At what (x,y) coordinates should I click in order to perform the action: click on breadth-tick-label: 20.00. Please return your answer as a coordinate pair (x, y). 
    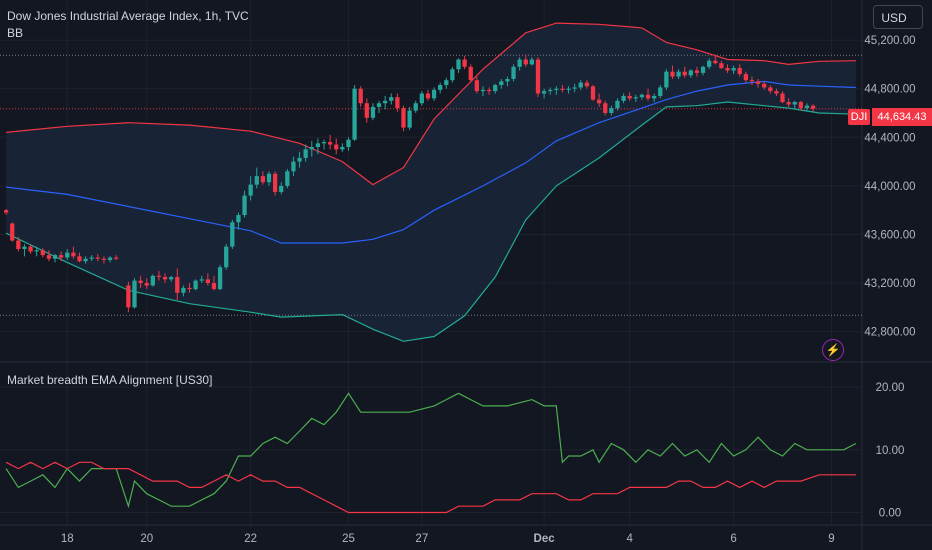
    Looking at the image, I should click on (890, 388).